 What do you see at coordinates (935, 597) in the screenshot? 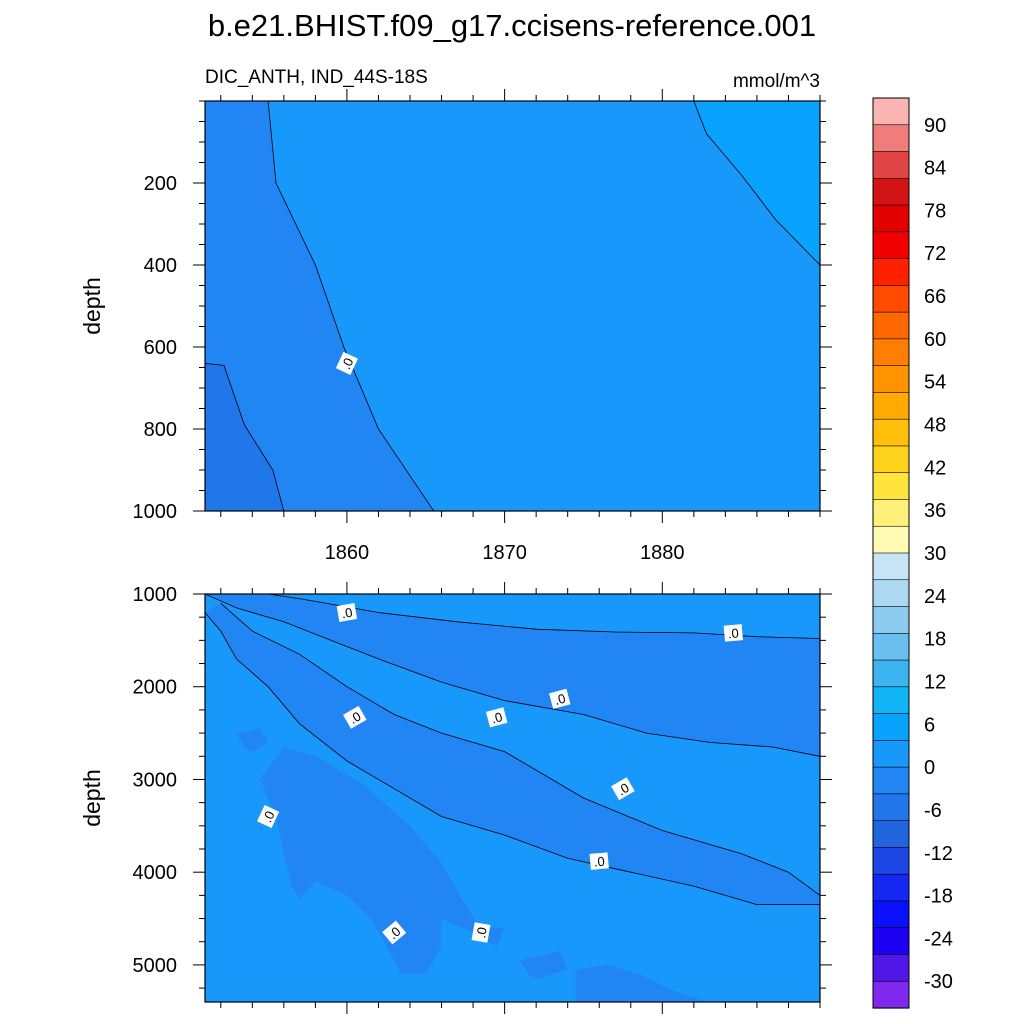
I see `colorbar-label: 24` at bounding box center [935, 597].